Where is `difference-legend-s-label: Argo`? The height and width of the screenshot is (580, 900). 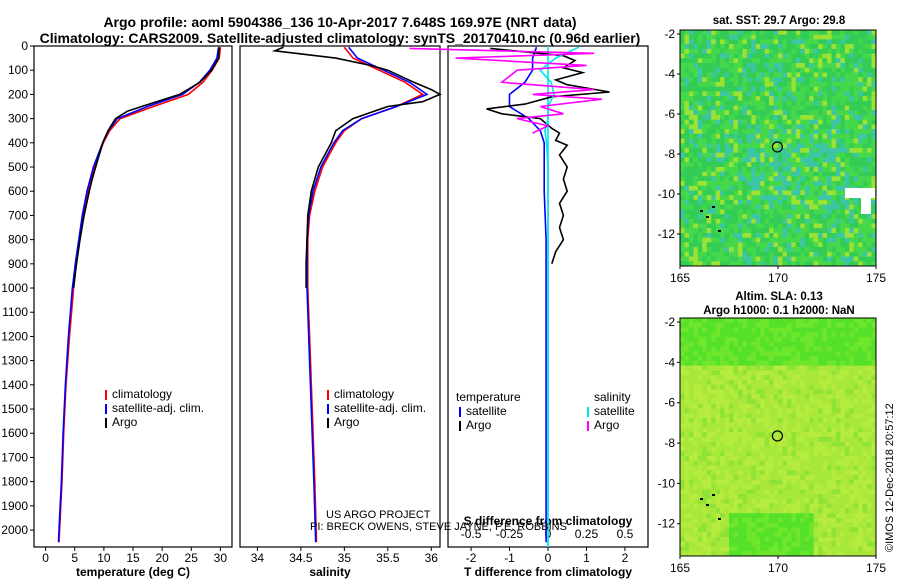
difference-legend-s-label: Argo is located at coordinates (607, 425).